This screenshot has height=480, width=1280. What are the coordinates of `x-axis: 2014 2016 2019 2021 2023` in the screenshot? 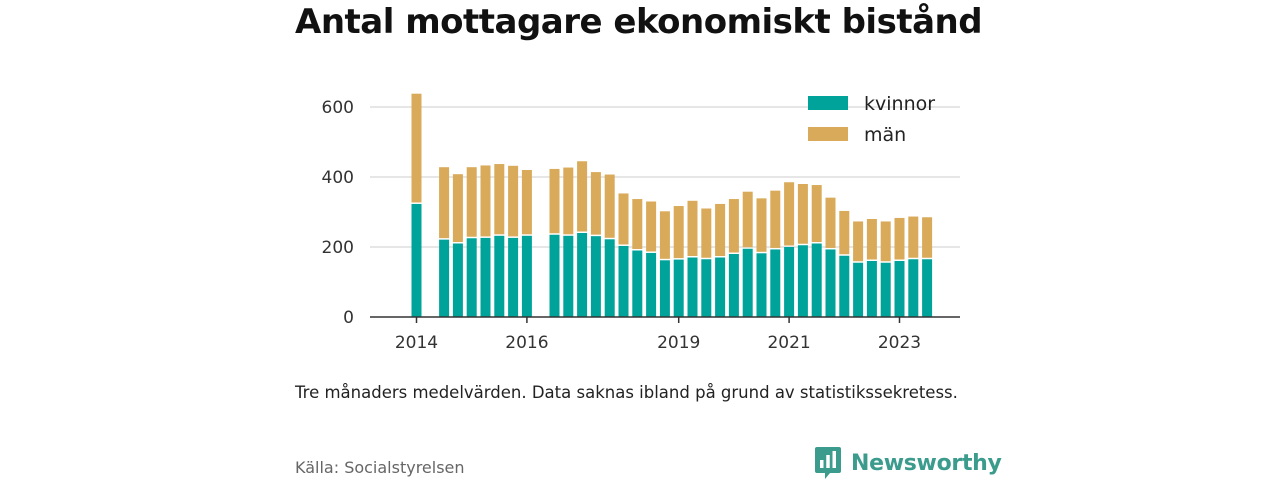 It's located at (658, 335).